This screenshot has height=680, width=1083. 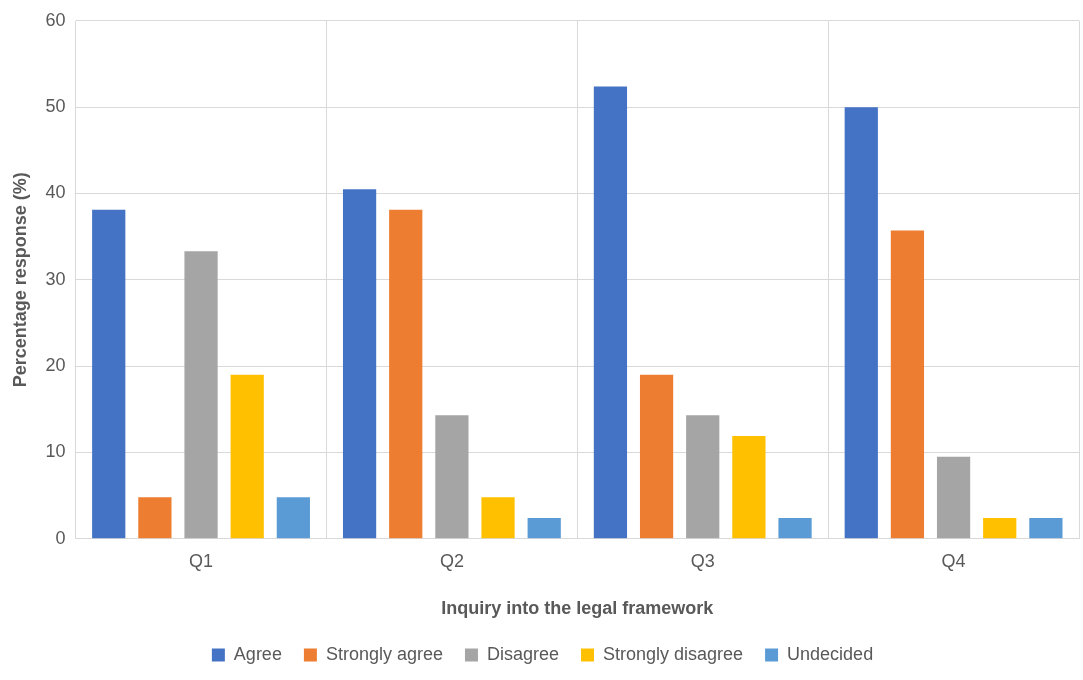 What do you see at coordinates (578, 608) in the screenshot?
I see `x-axis-title: Inquiry into the legal framework` at bounding box center [578, 608].